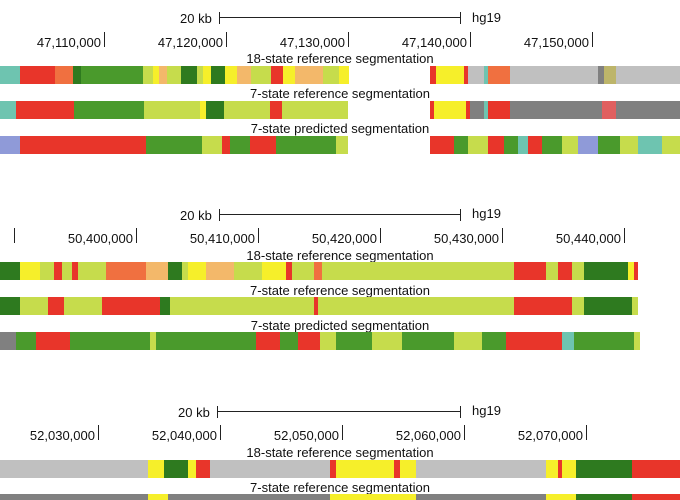 This screenshot has height=500, width=680. What do you see at coordinates (100, 238) in the screenshot?
I see `tick-label: 50,400,000` at bounding box center [100, 238].